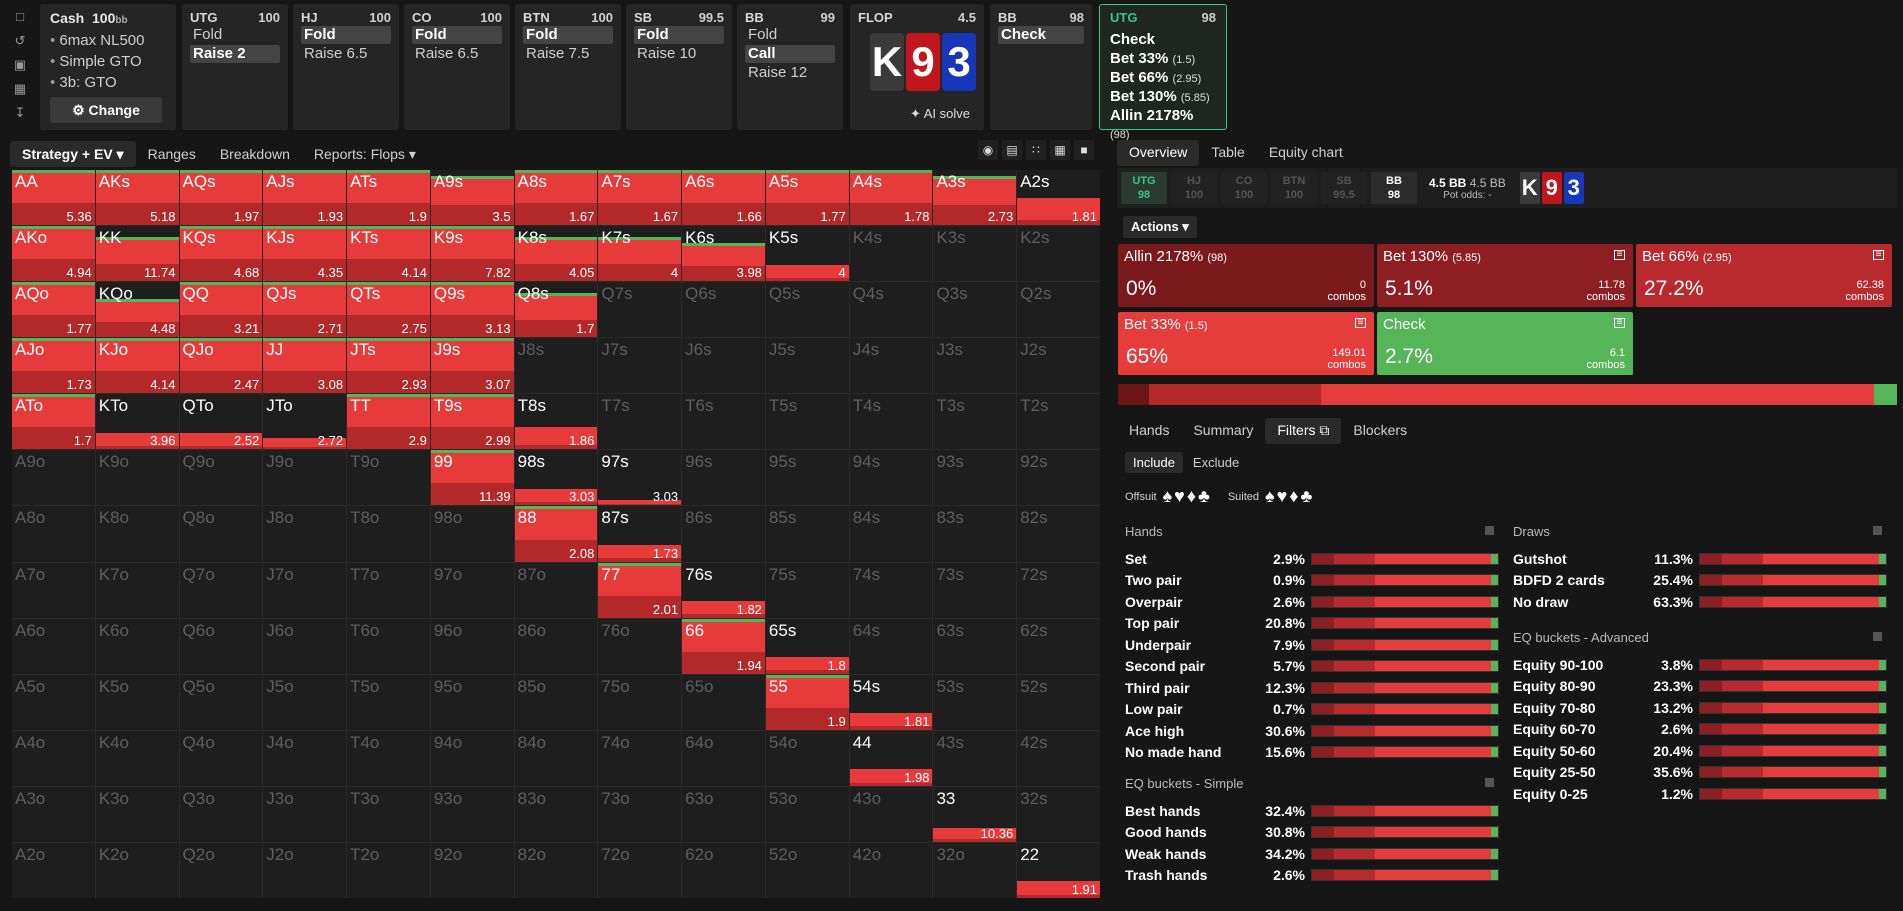  What do you see at coordinates (305, 646) in the screenshot?
I see `hand-cell-J6o: J6o` at bounding box center [305, 646].